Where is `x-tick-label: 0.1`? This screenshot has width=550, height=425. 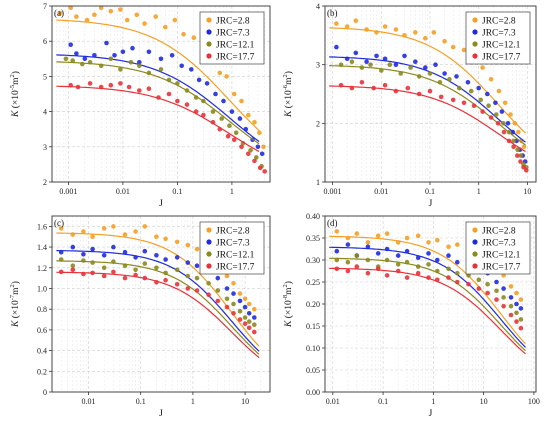
x-tick-label: 0.1 is located at coordinates (430, 191).